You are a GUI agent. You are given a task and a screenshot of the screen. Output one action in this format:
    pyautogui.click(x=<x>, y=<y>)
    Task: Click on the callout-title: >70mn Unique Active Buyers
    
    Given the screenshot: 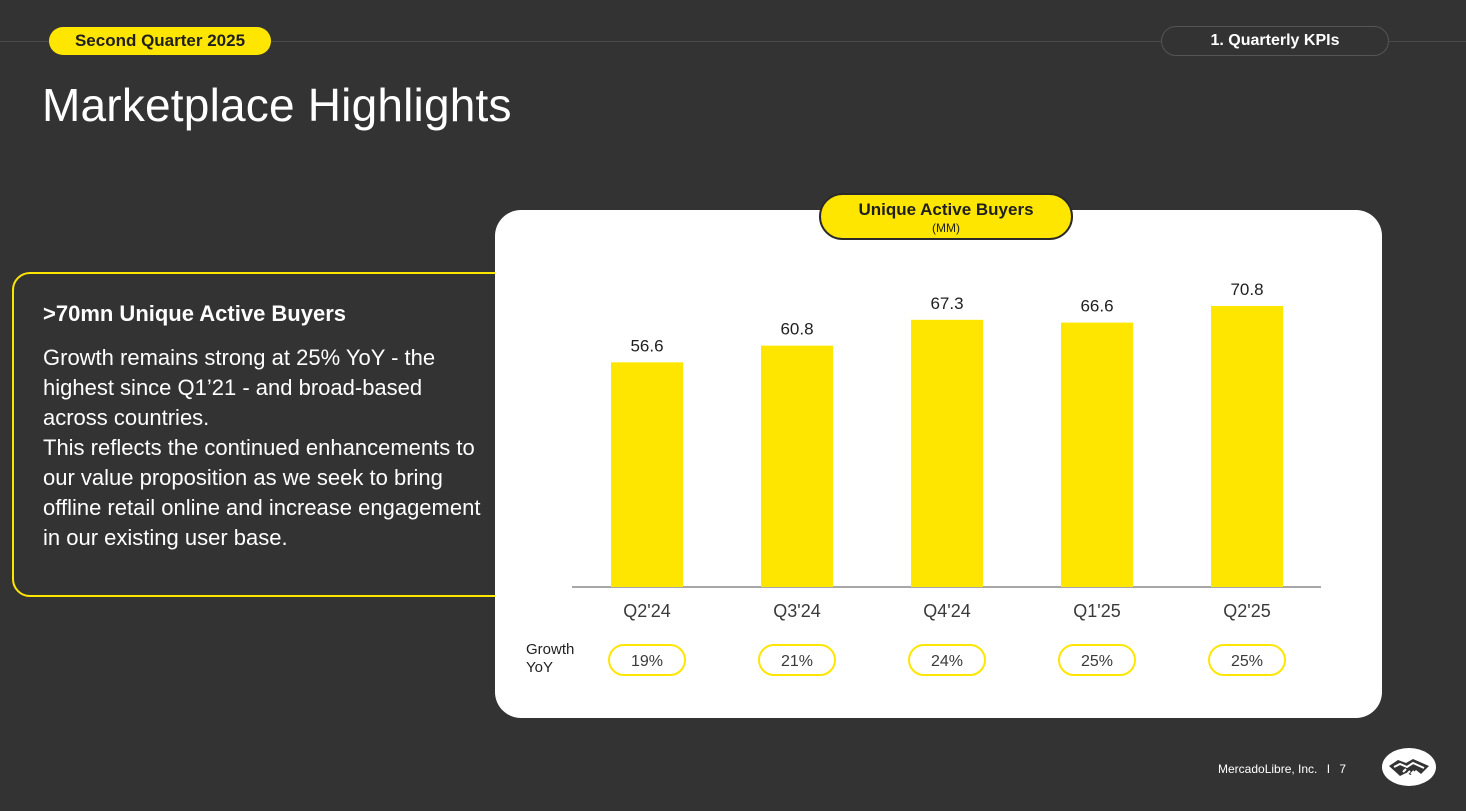 What is the action you would take?
    pyautogui.click(x=195, y=313)
    